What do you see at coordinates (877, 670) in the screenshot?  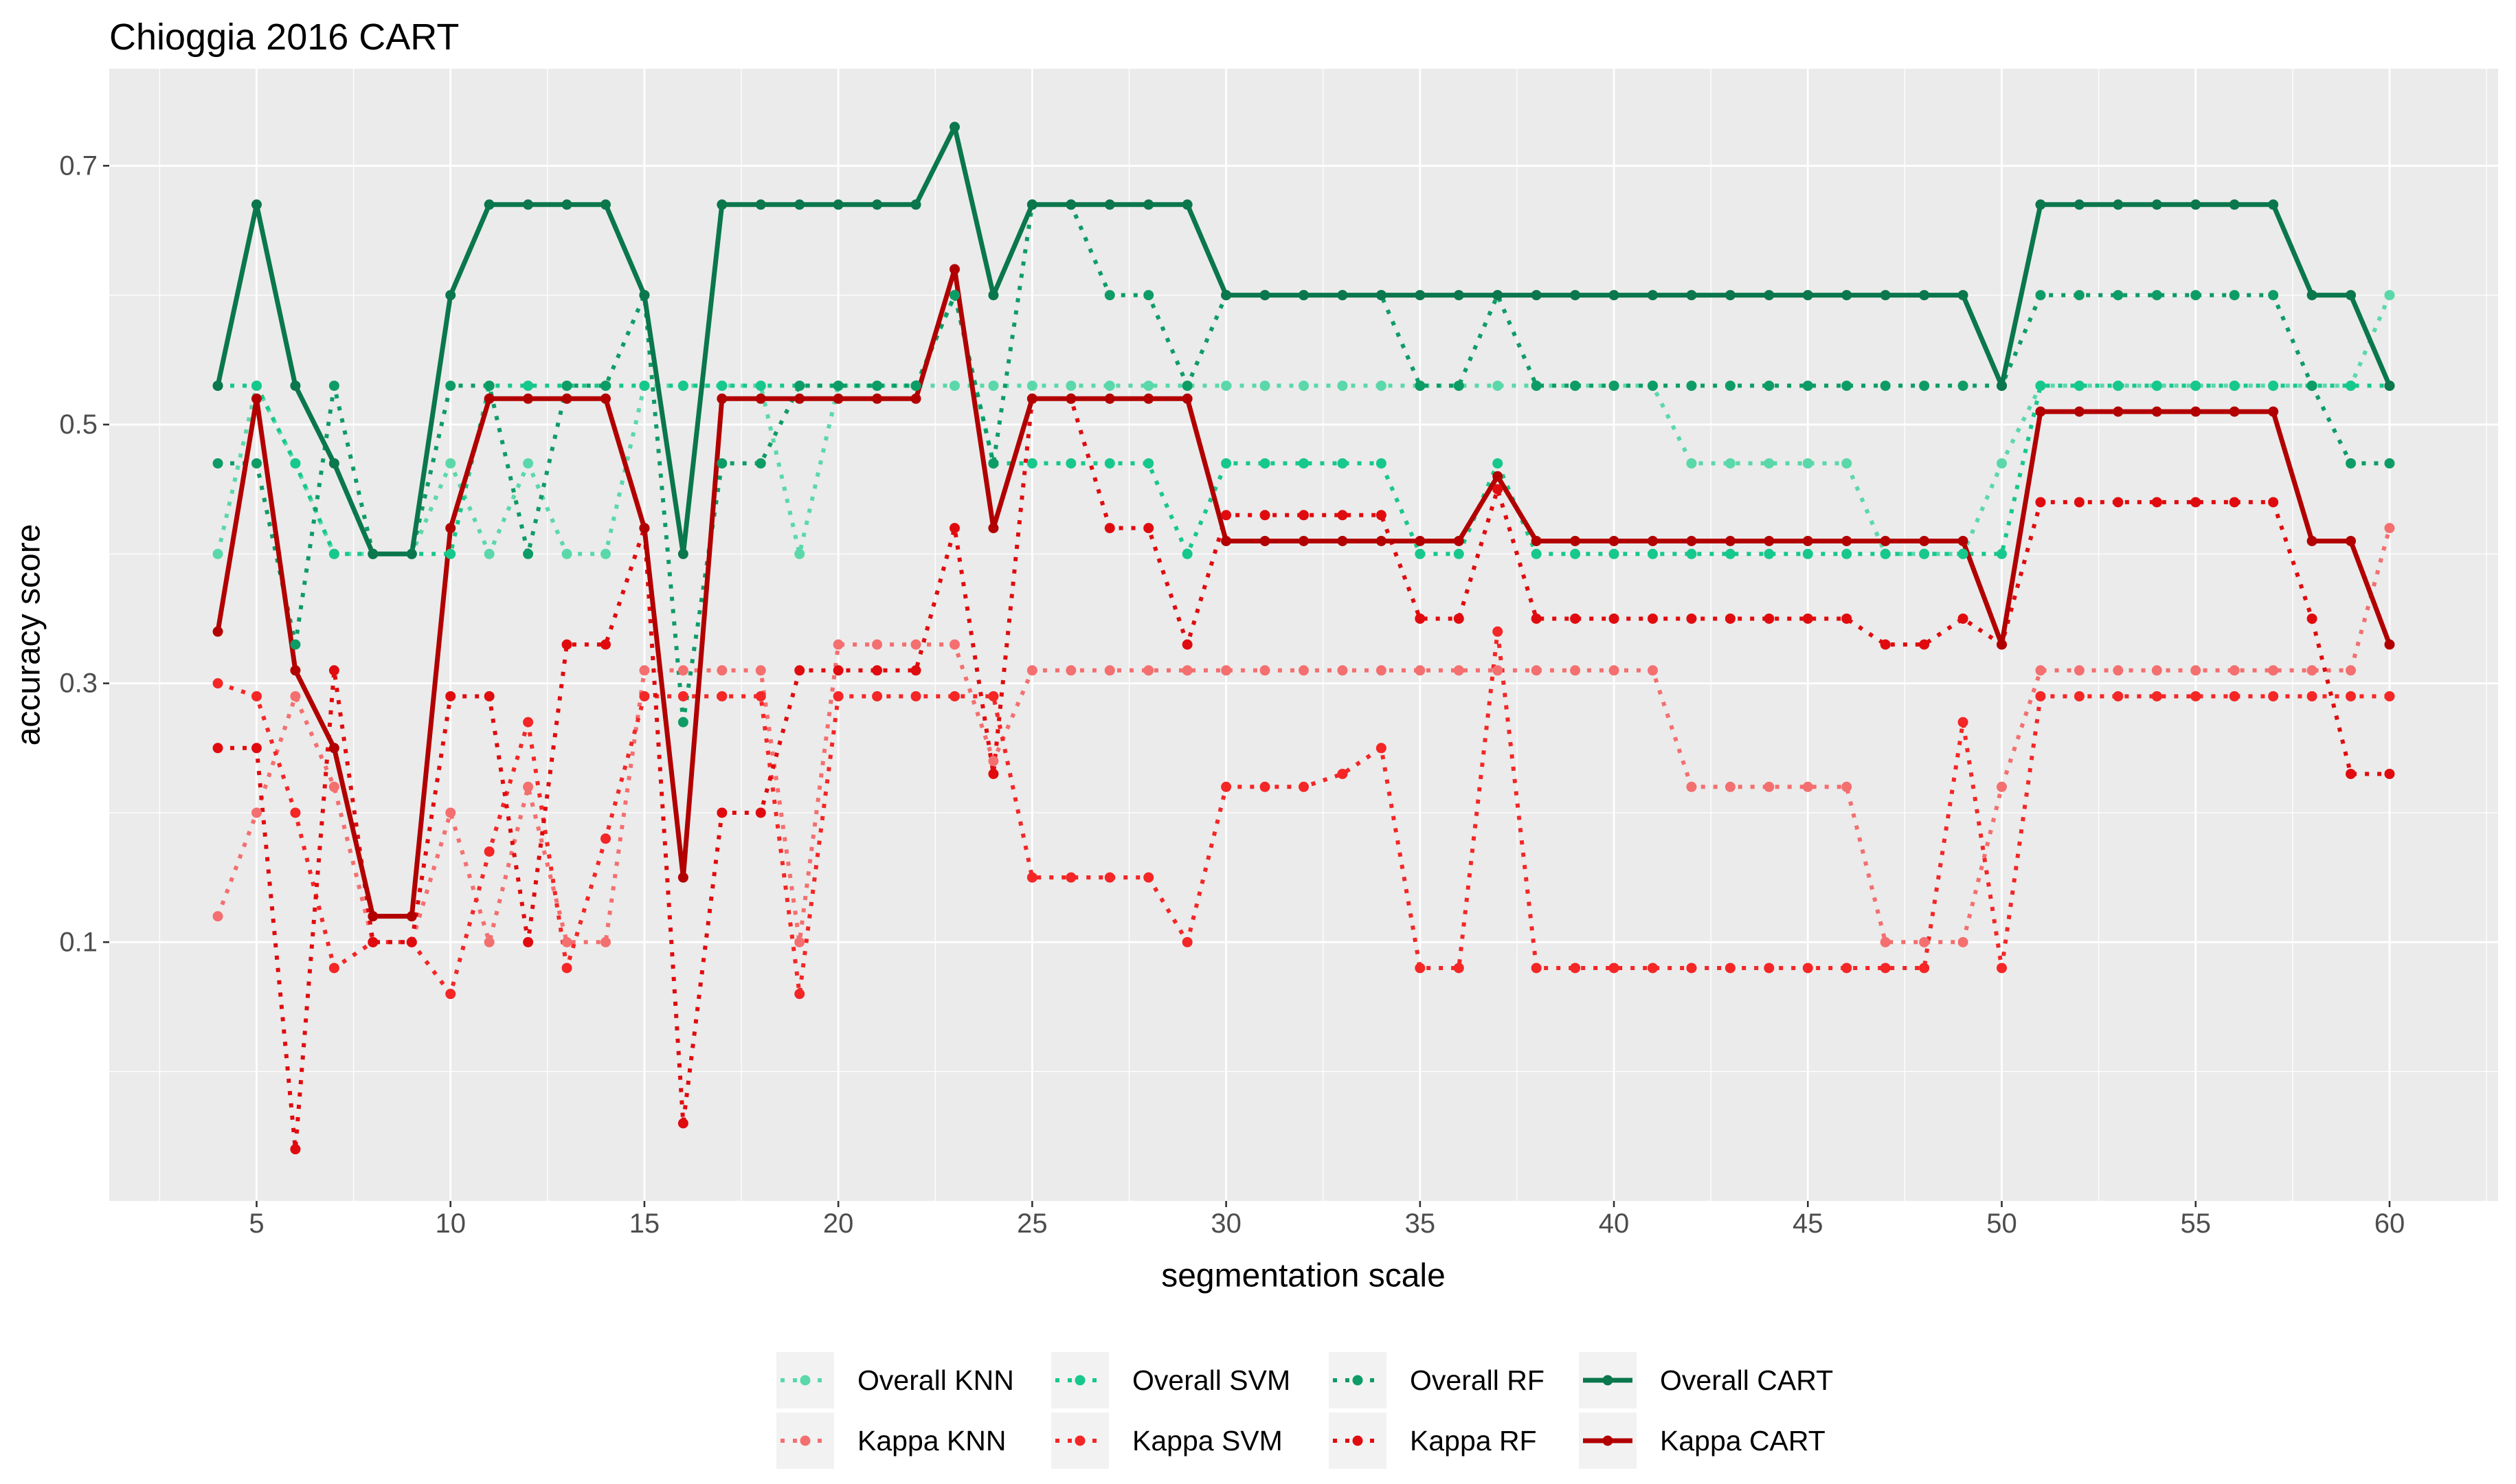 I see `point-kappa-rf-x21` at bounding box center [877, 670].